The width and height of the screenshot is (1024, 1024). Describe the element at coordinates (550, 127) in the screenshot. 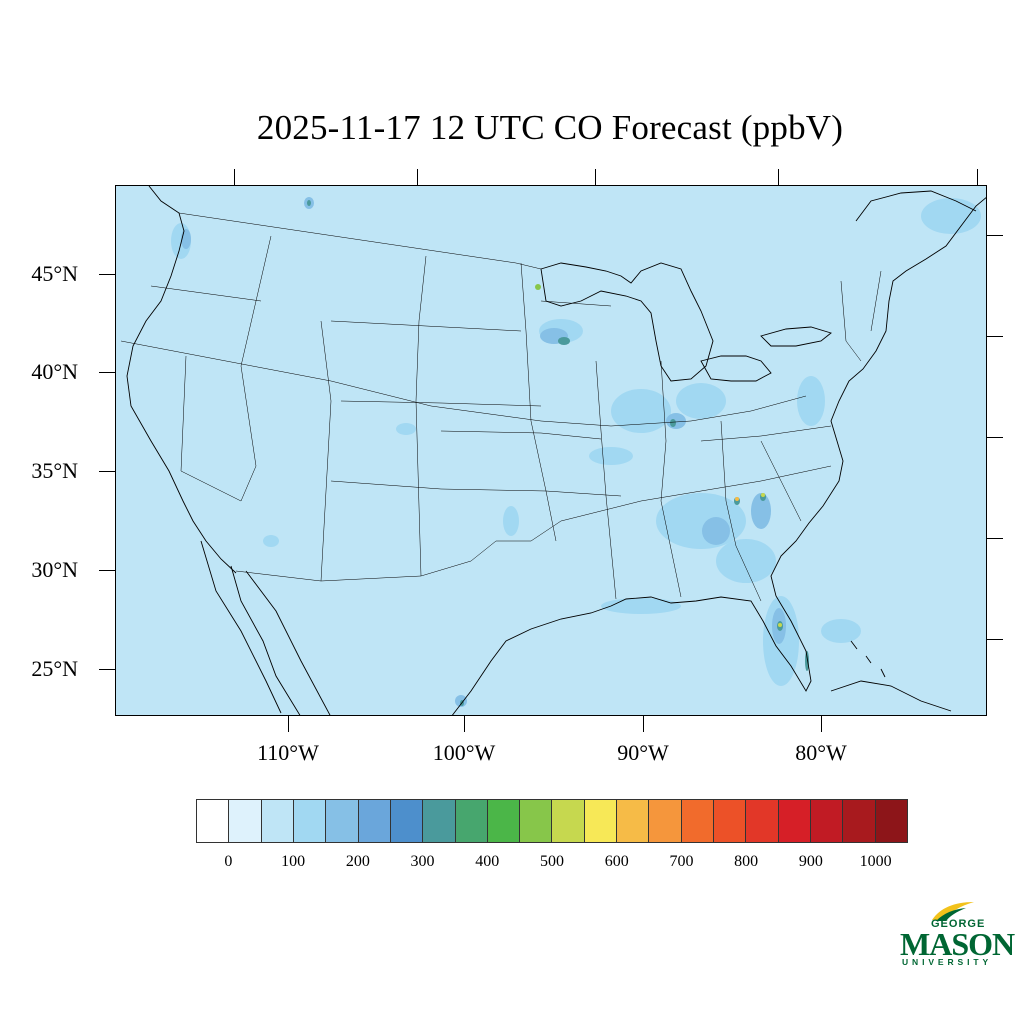

I see `chart-title: 2025-11-17 12 UTC CO Forecast (ppbV)` at that location.